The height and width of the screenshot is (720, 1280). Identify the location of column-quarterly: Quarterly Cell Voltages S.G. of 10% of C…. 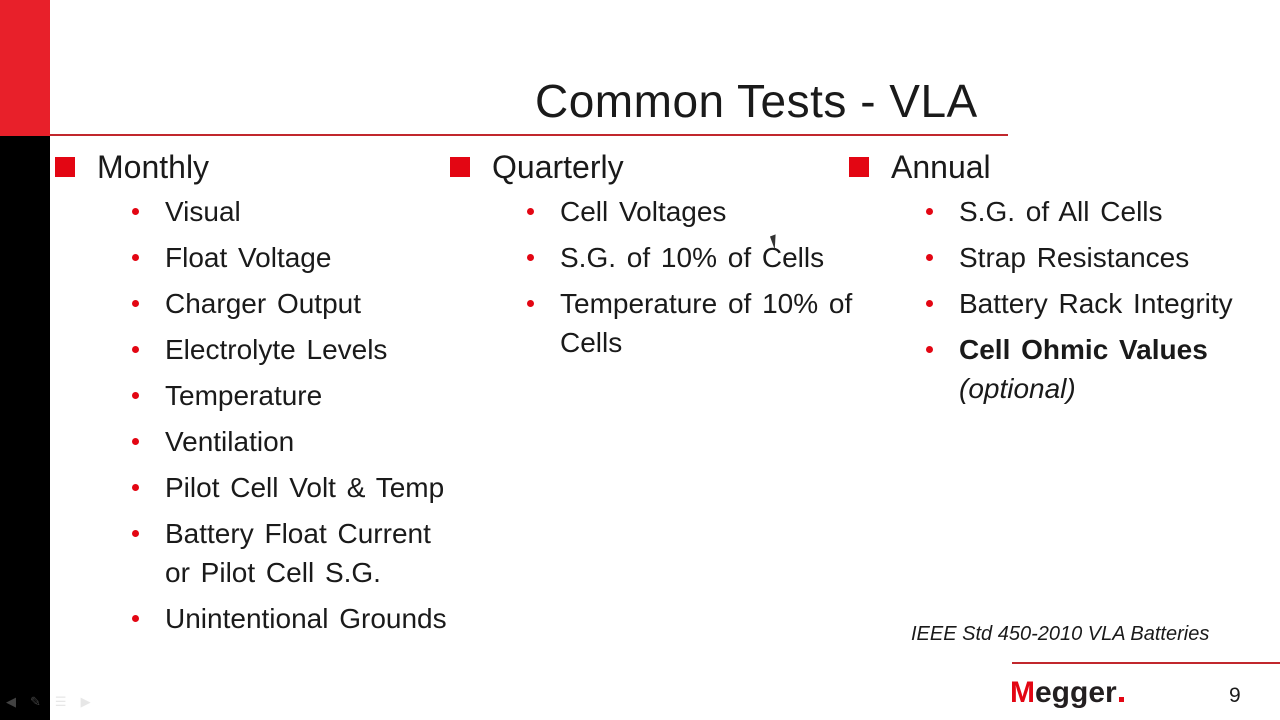
(660, 257).